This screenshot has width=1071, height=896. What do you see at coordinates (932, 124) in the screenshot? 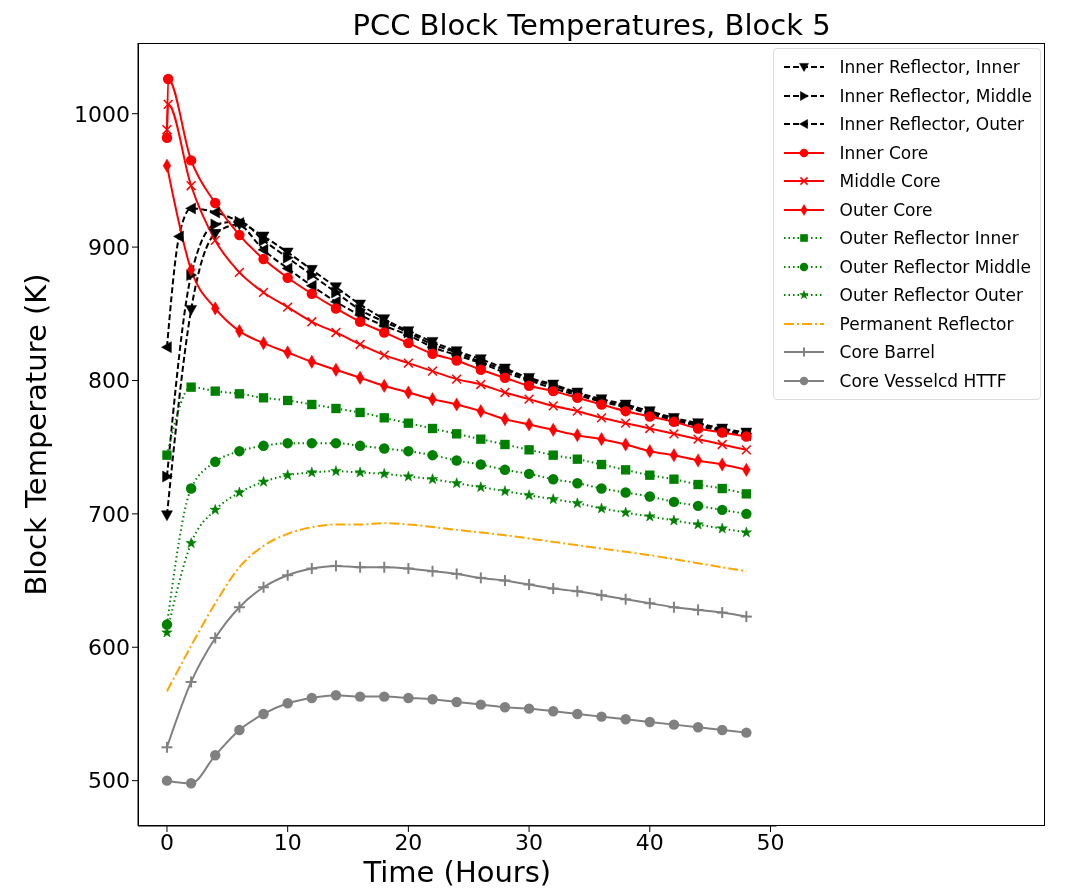
I see `legend-label: Inner Reflector, Outer` at bounding box center [932, 124].